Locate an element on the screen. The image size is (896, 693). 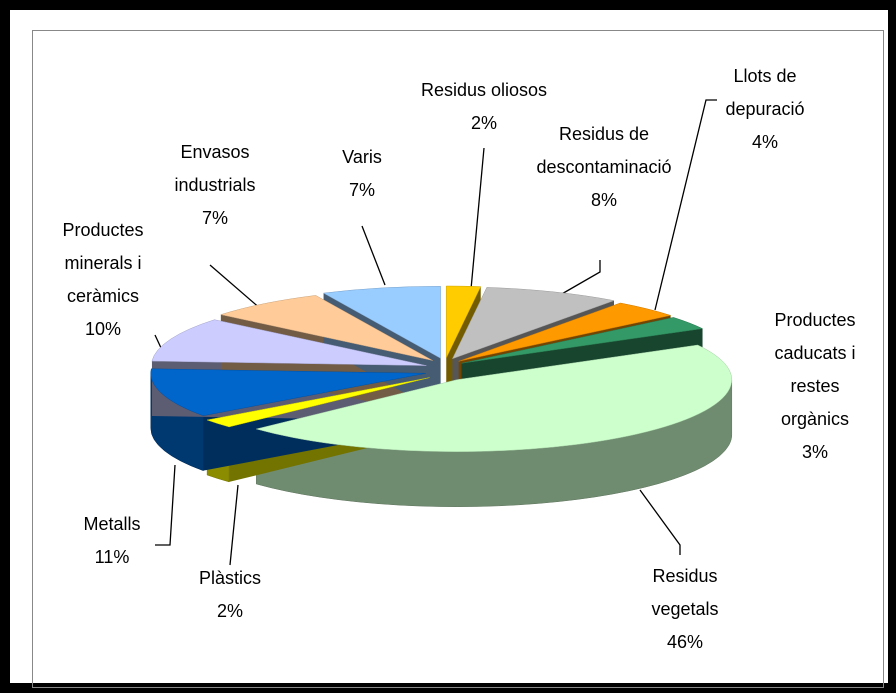
value-label: 8% is located at coordinates (603, 200).